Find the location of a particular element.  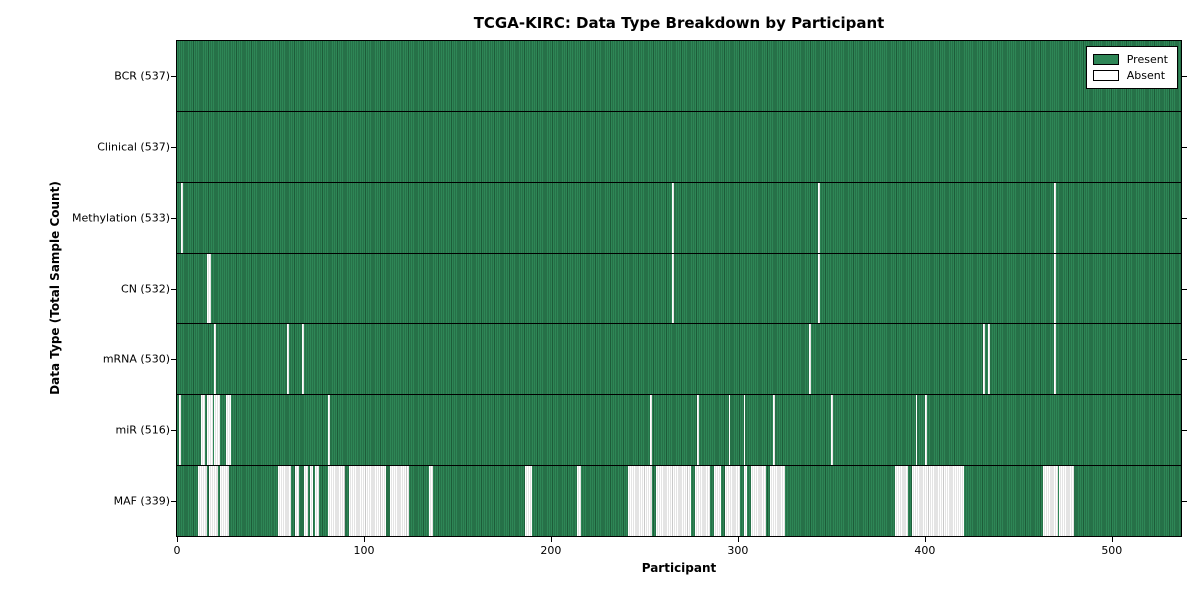

y-tick-label-cn: CN (532) is located at coordinates (145, 288).